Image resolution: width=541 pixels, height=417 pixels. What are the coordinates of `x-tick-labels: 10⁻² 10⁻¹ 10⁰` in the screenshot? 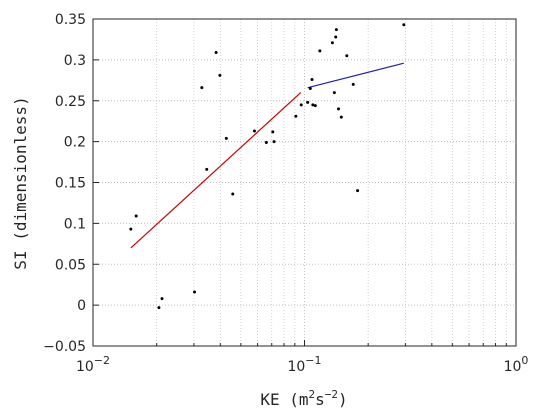 It's located at (302, 364).